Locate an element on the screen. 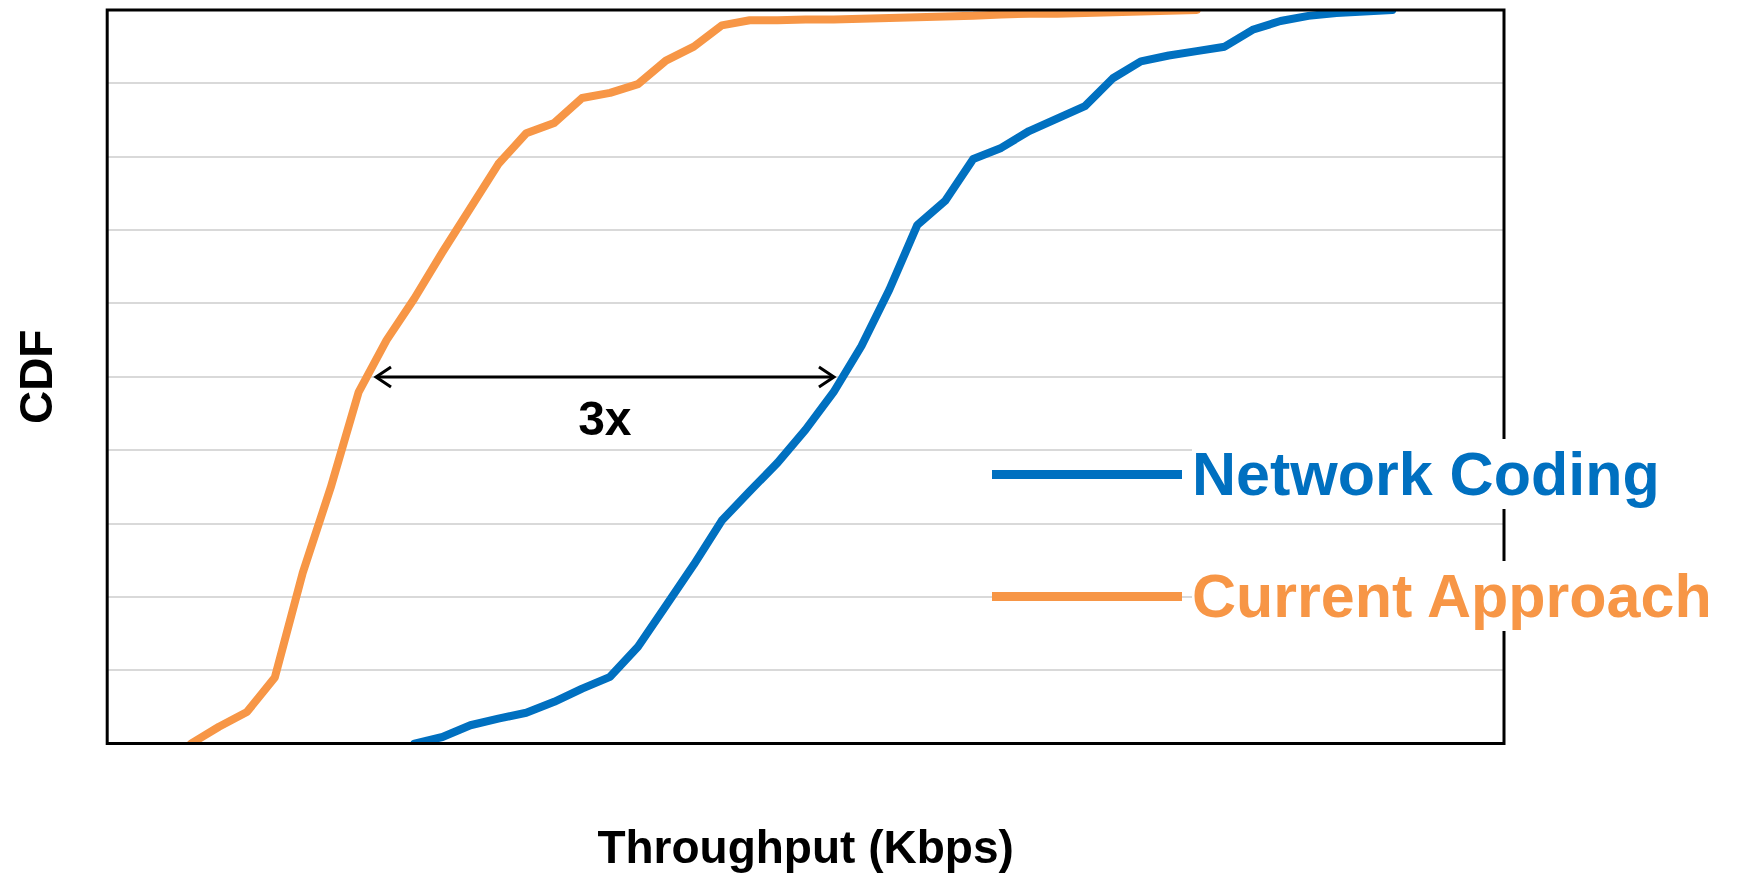  legend-label: Current Approach is located at coordinates (1452, 596).